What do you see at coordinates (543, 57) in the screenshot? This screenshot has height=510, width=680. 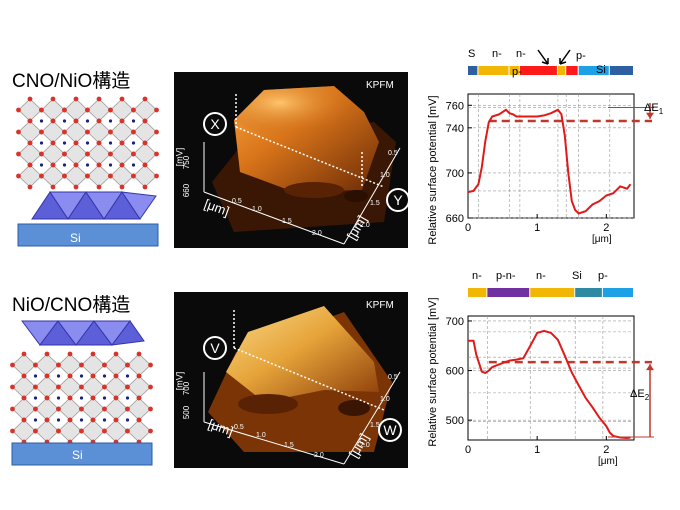 I see `interface-arrow` at bounding box center [543, 57].